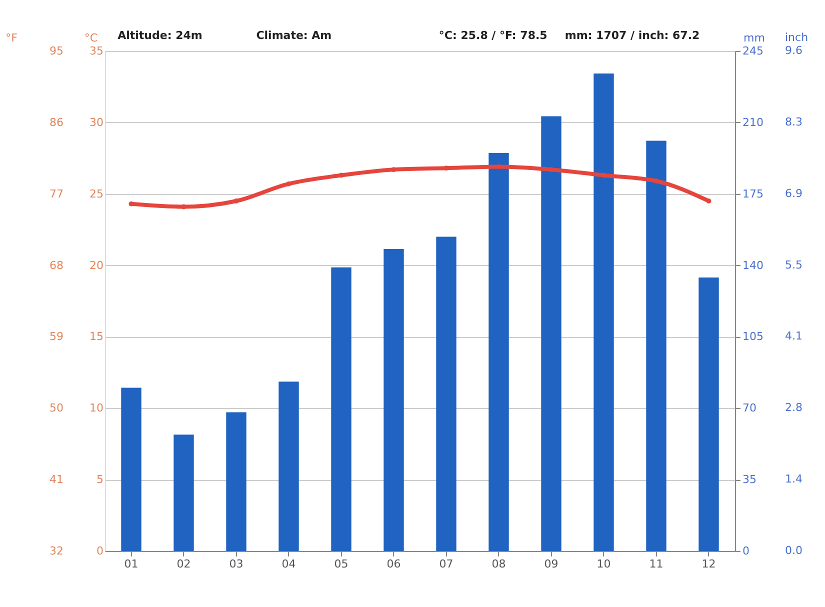  Describe the element at coordinates (100, 551) in the screenshot. I see `y-tick-label: 0` at that location.